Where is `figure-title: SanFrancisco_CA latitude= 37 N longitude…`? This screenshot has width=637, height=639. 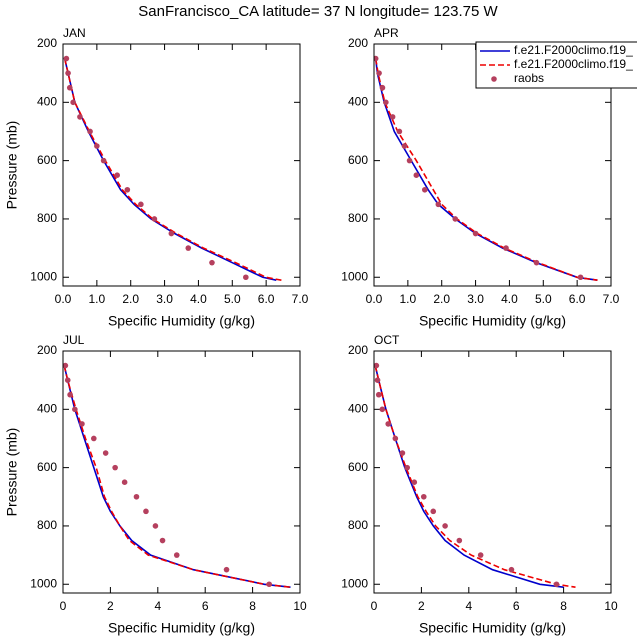 figure-title: SanFrancisco_CA latitude= 37 N longitude… is located at coordinates (318, 11).